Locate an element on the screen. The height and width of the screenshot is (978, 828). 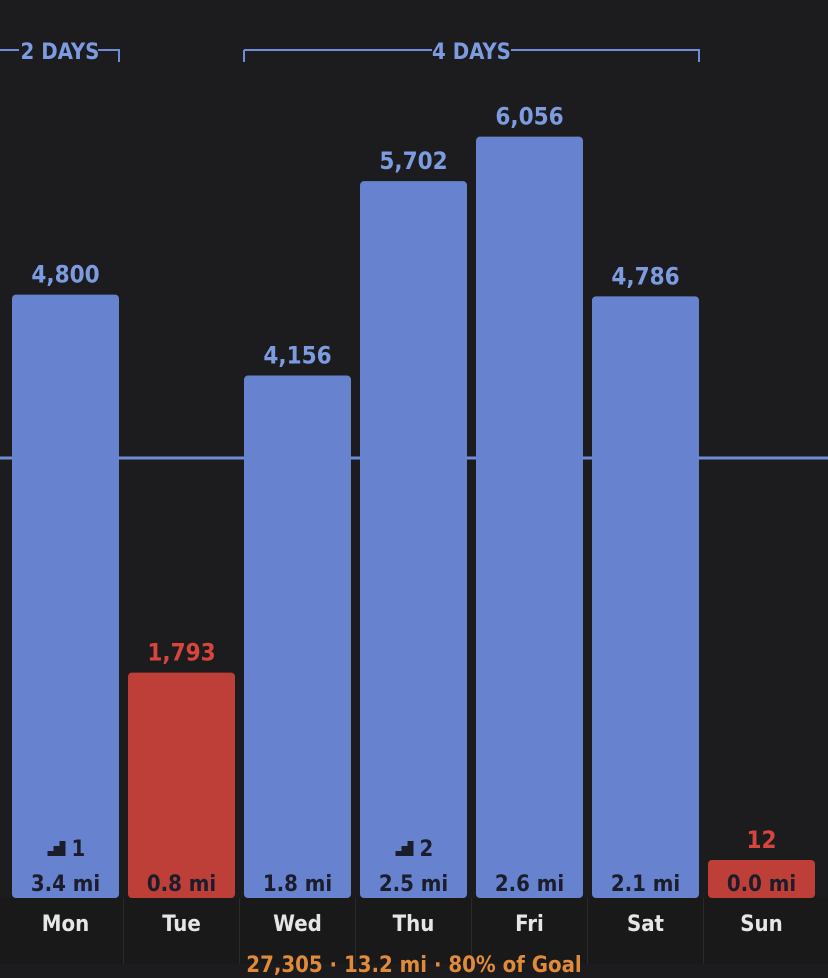
value-label-tue: 1,793 is located at coordinates (181, 653).